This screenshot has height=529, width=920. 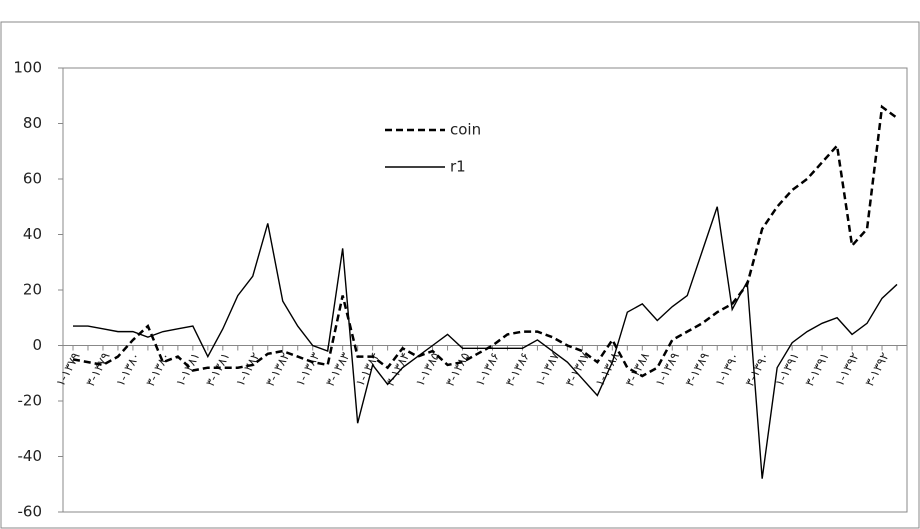 What do you see at coordinates (757, 369) in the screenshot?
I see `x-tick-label: ۳-۱۳۹۰` at bounding box center [757, 369].